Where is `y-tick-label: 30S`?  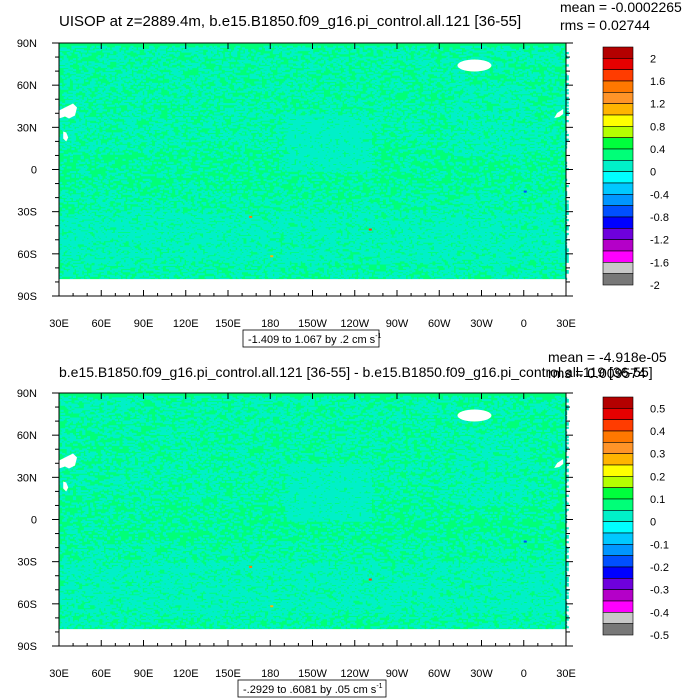 y-tick-label: 30S is located at coordinates (27, 213).